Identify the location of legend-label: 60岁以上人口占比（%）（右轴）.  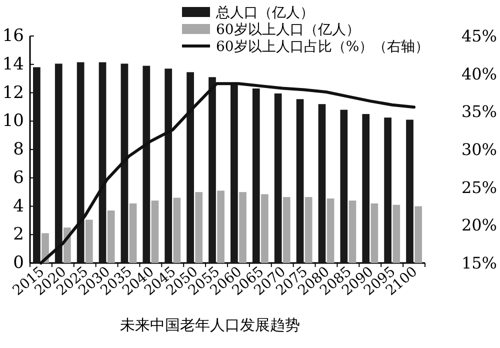
(323, 47).